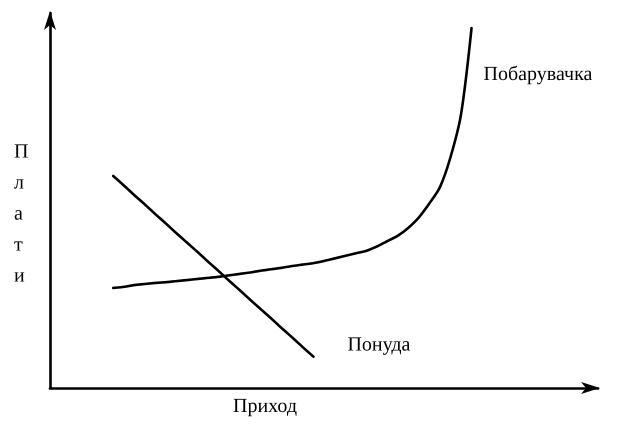 Image resolution: width=639 pixels, height=426 pixels. What do you see at coordinates (265, 406) in the screenshot?
I see `x-axis-title: Приход` at bounding box center [265, 406].